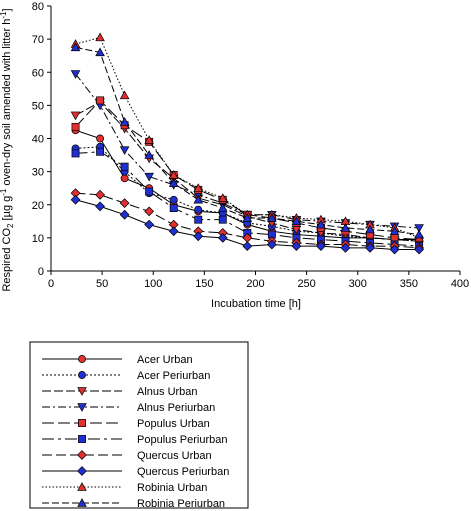 This screenshot has width=471, height=511. I want to click on x-axis: 0 50 100 150 200 250 300 350 400, so click(258, 280).